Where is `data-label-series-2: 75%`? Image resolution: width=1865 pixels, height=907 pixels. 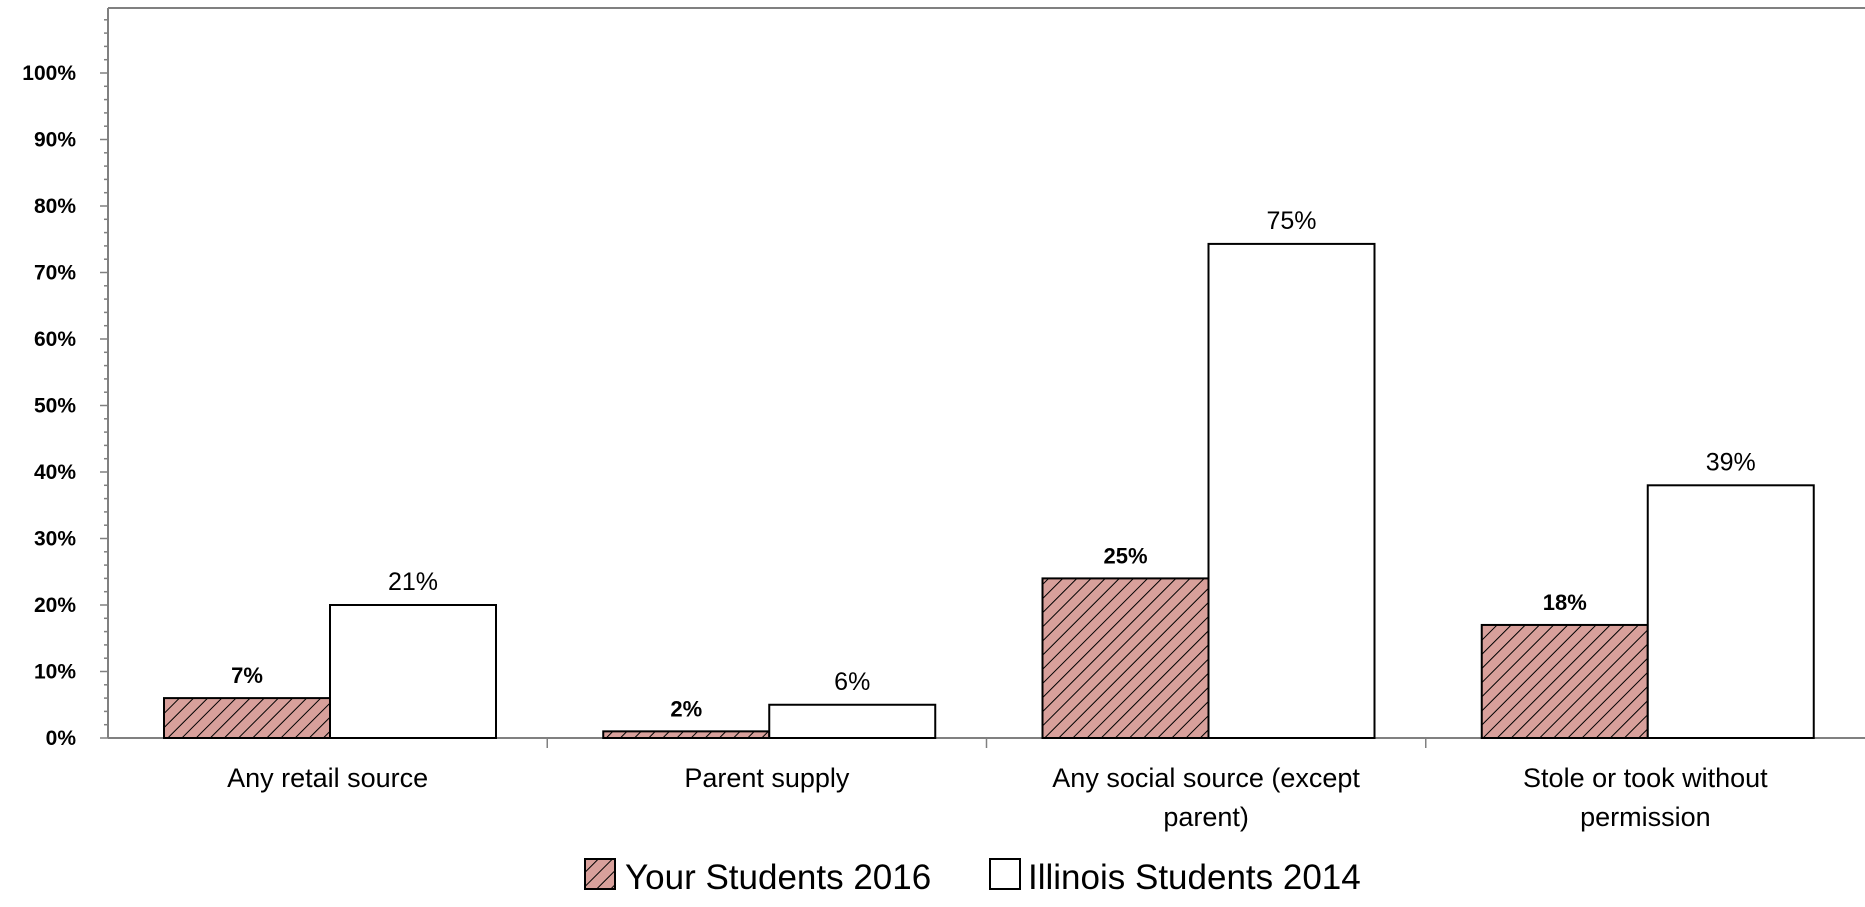 data-label-series-2: 75% is located at coordinates (1291, 221).